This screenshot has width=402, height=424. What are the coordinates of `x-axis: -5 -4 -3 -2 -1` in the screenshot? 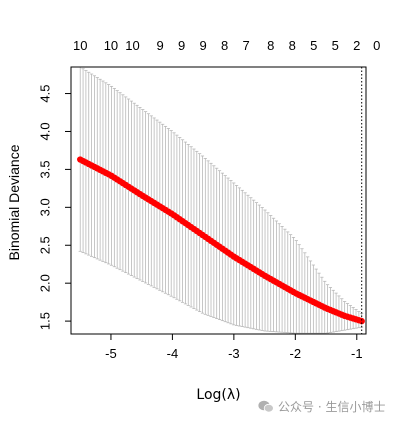 It's located at (234, 347).